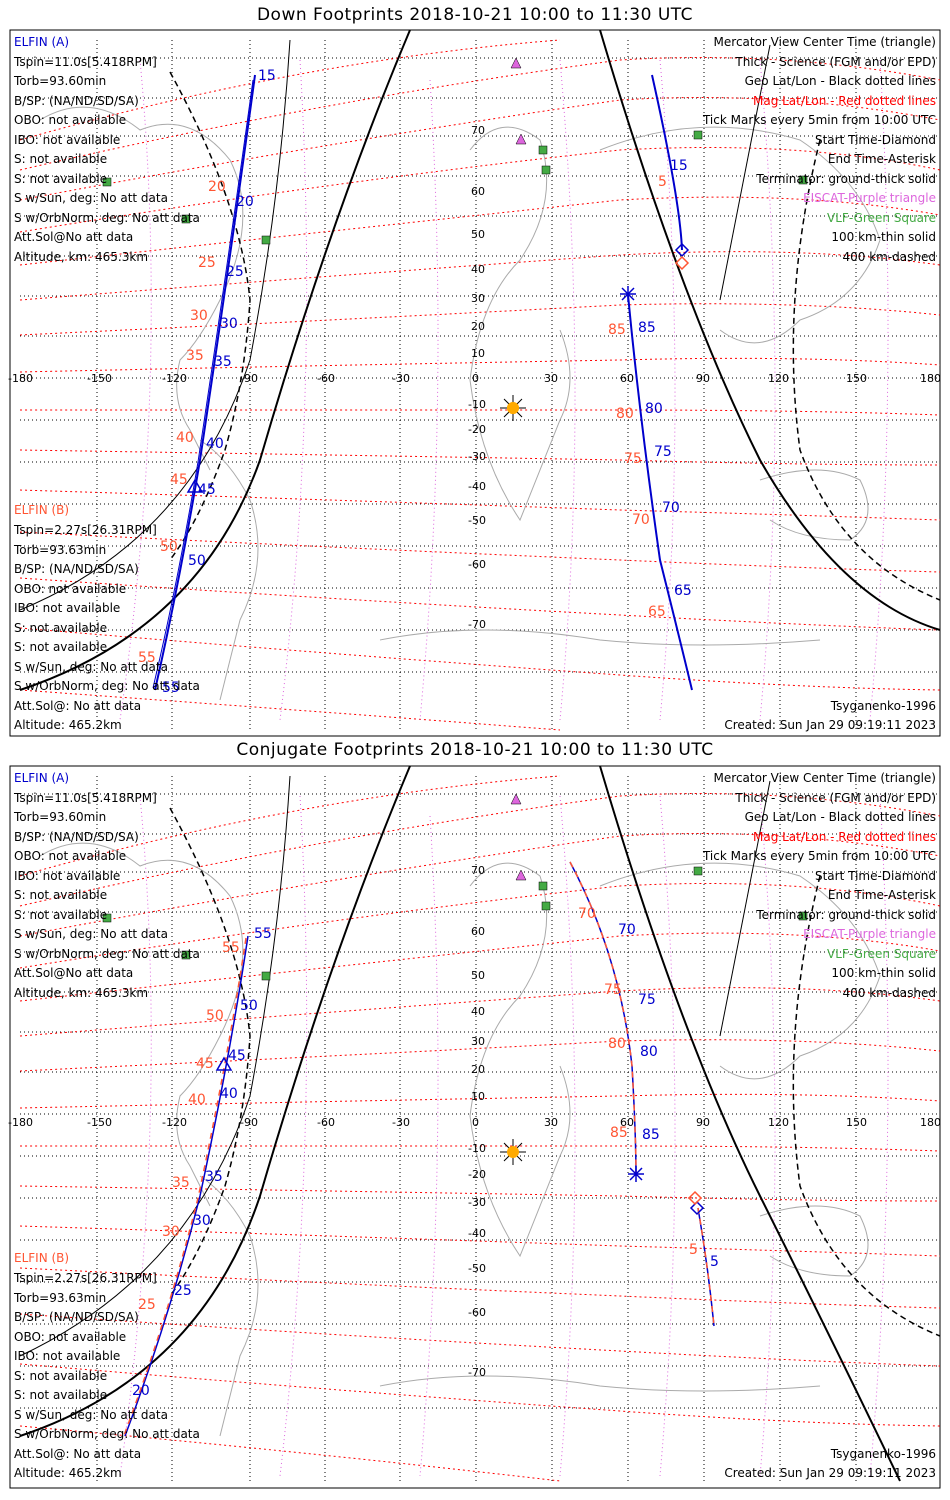 The width and height of the screenshot is (950, 1500). What do you see at coordinates (869, 934) in the screenshot?
I see `legend-item: EISCAT-Purple triangle` at bounding box center [869, 934].